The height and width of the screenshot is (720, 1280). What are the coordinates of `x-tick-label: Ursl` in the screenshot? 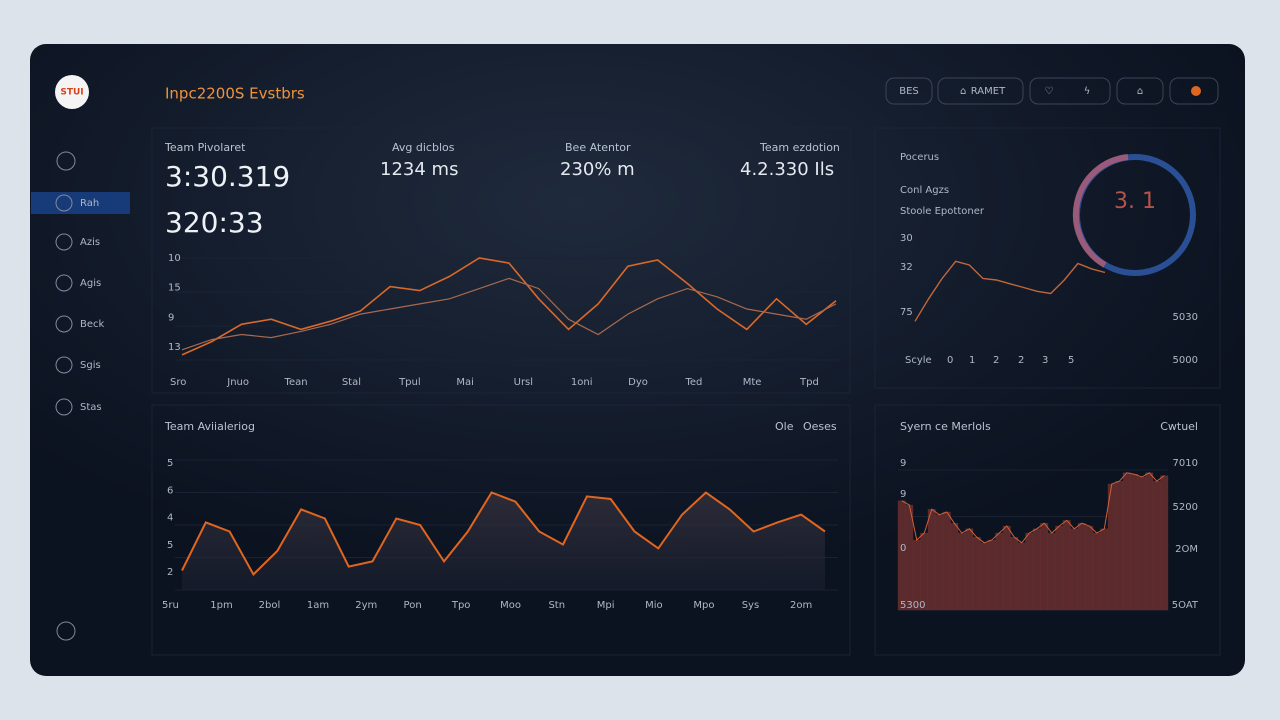 It's located at (523, 382).